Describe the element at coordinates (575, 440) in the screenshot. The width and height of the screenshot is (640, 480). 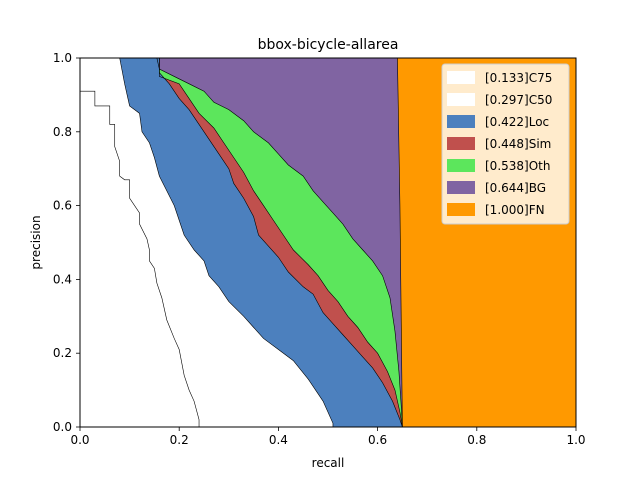
I see `x-tick-label: 1.0` at that location.